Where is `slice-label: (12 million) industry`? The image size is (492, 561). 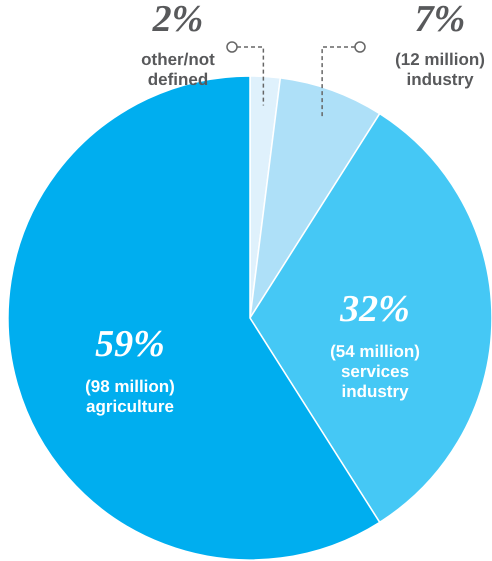 slice-label: (12 million) industry is located at coordinates (440, 69).